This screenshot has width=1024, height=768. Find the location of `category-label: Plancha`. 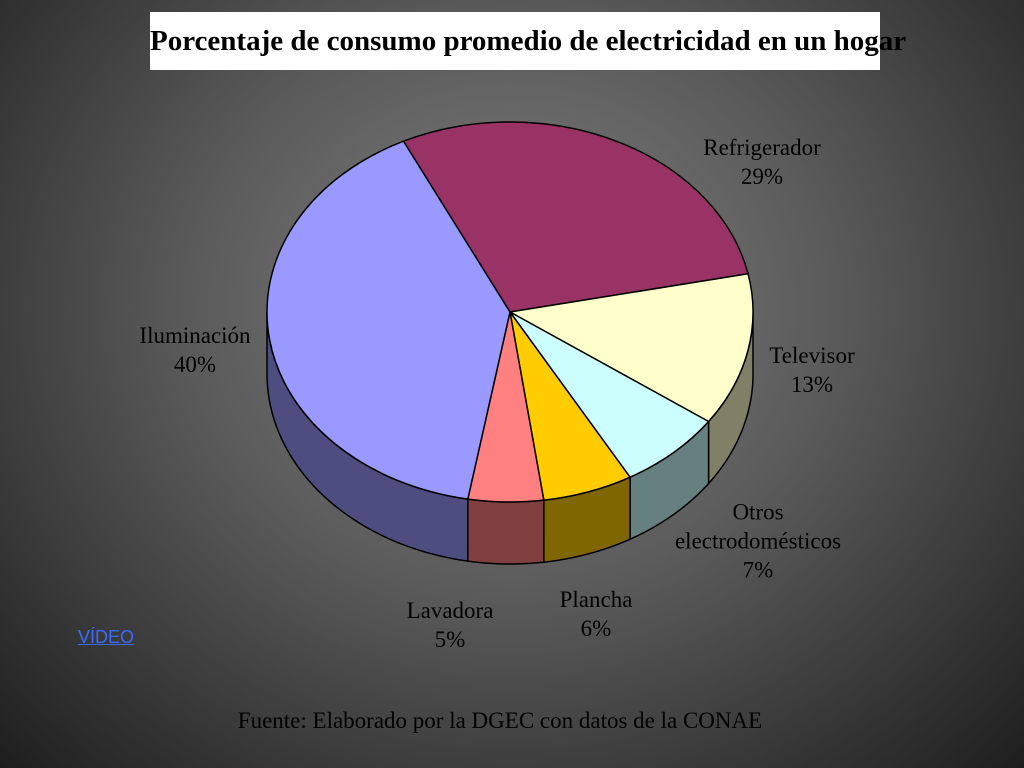

category-label: Plancha is located at coordinates (596, 599).